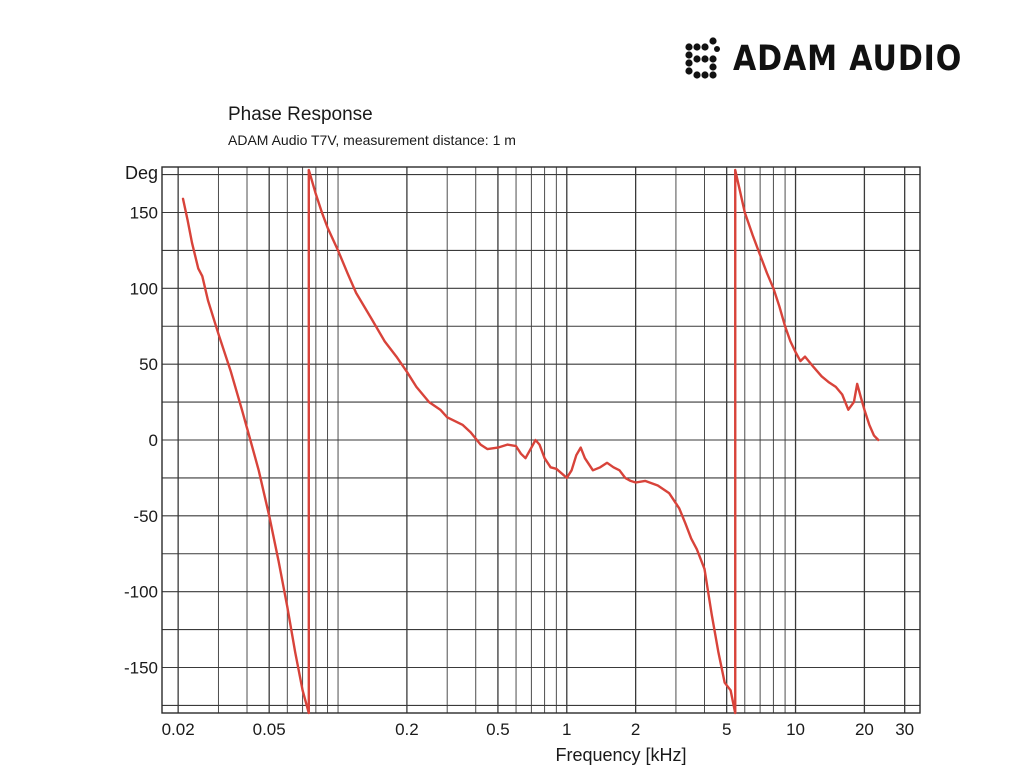 The width and height of the screenshot is (1024, 780). What do you see at coordinates (407, 729) in the screenshot?
I see `x-tick-label: 0.2` at bounding box center [407, 729].